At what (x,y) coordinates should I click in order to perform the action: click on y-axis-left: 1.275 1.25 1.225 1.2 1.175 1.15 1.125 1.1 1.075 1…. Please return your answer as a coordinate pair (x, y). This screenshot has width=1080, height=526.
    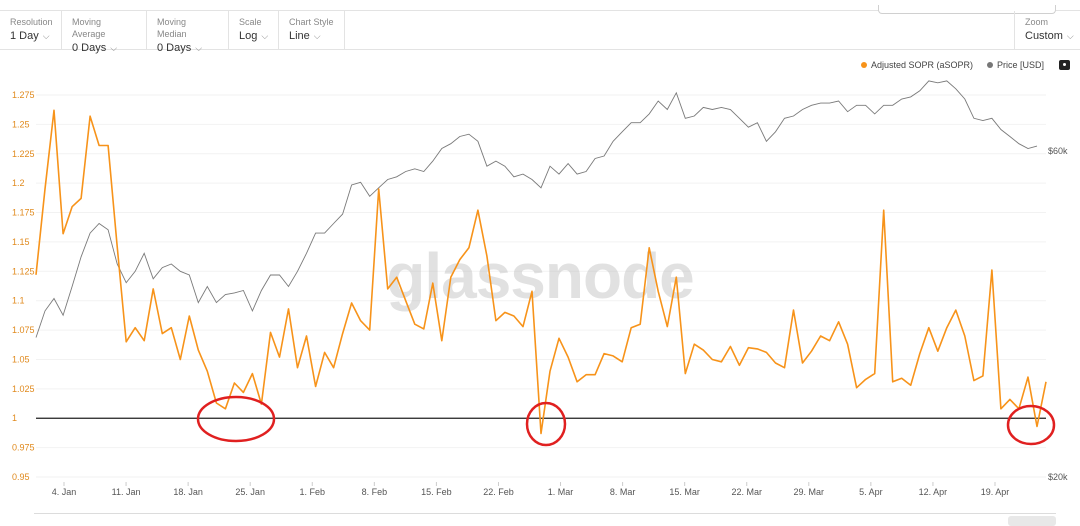
    Looking at the image, I should click on (23, 286).